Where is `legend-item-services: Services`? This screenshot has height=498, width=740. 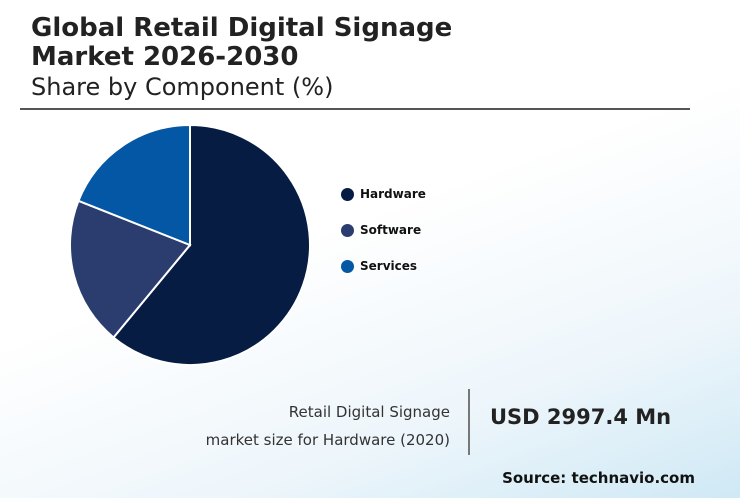 legend-item-services: Services is located at coordinates (383, 266).